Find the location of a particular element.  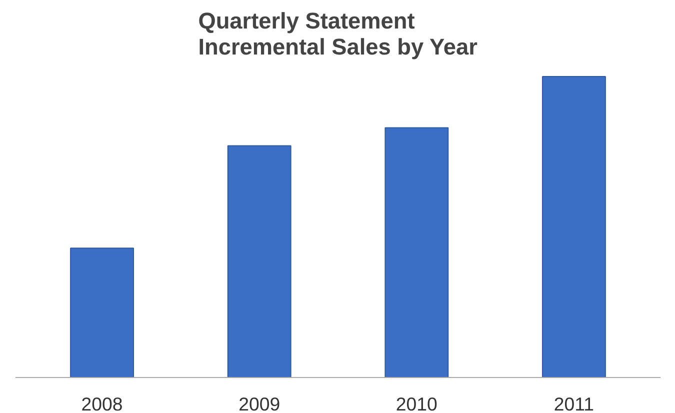

x-tick-label: 2009 is located at coordinates (259, 403).